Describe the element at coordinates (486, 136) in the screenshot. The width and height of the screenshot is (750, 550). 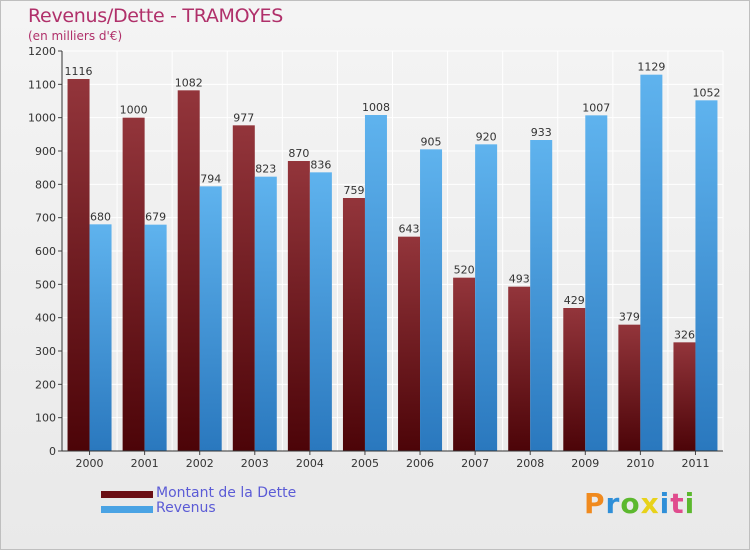
I see `data-label-revenus: 920` at that location.